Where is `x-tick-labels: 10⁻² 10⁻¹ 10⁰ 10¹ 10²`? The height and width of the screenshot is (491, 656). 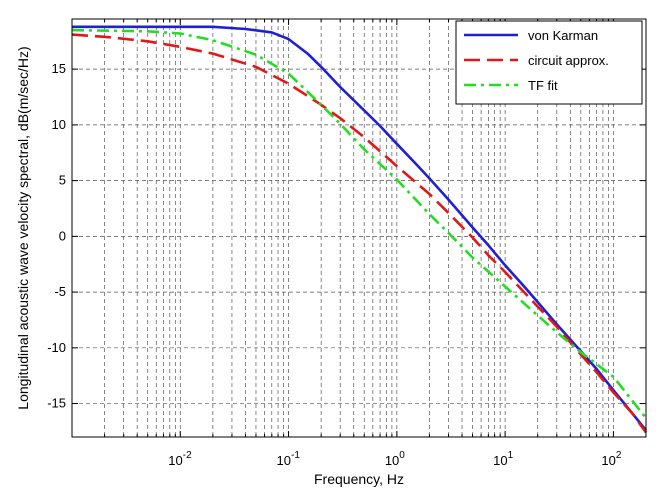 x-tick-labels: 10⁻² 10⁻¹ 10⁰ 10¹ 10² is located at coordinates (395, 459).